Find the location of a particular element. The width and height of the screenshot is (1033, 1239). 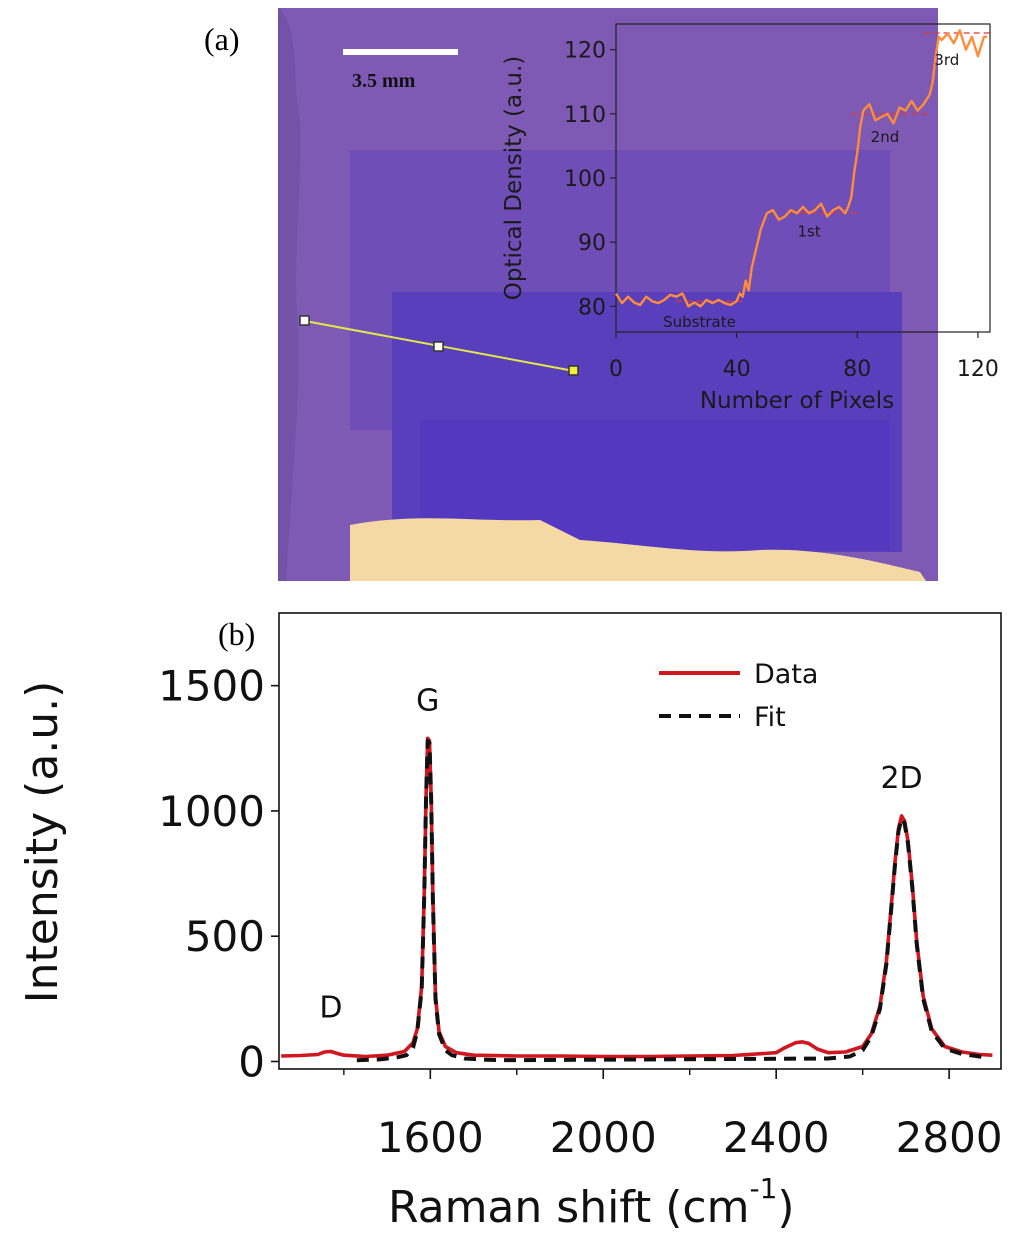

inset-y-tick-label: 110 is located at coordinates (585, 115).